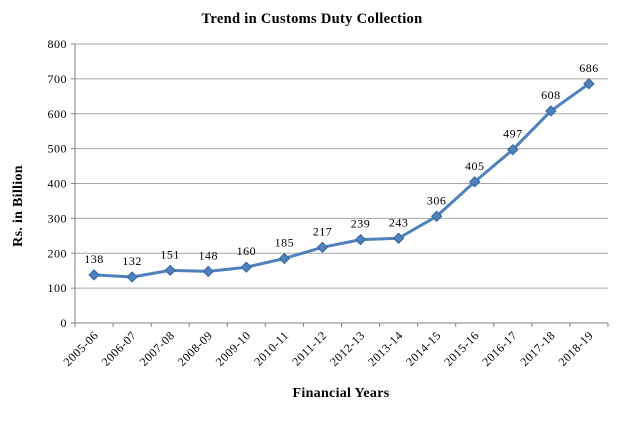  I want to click on data-point-label: 151, so click(170, 254).